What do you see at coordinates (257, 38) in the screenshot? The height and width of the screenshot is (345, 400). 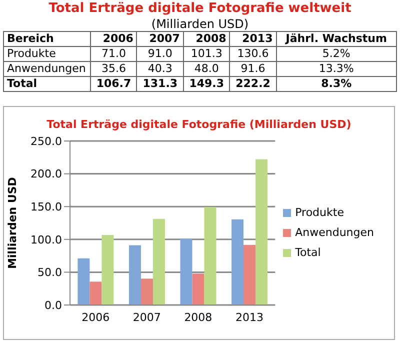 I see `category-label: 2013` at bounding box center [257, 38].